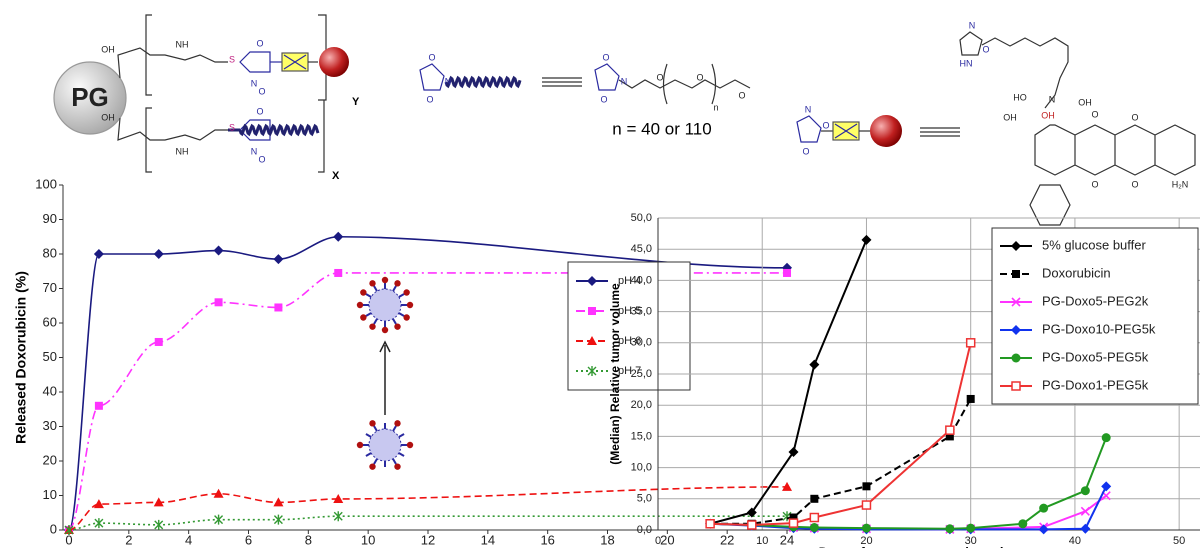 Image resolution: width=1200 pixels, height=548 pixels. What do you see at coordinates (1095, 356) in the screenshot?
I see `legend-label: PG-Doxo5-PEG5k` at bounding box center [1095, 356].